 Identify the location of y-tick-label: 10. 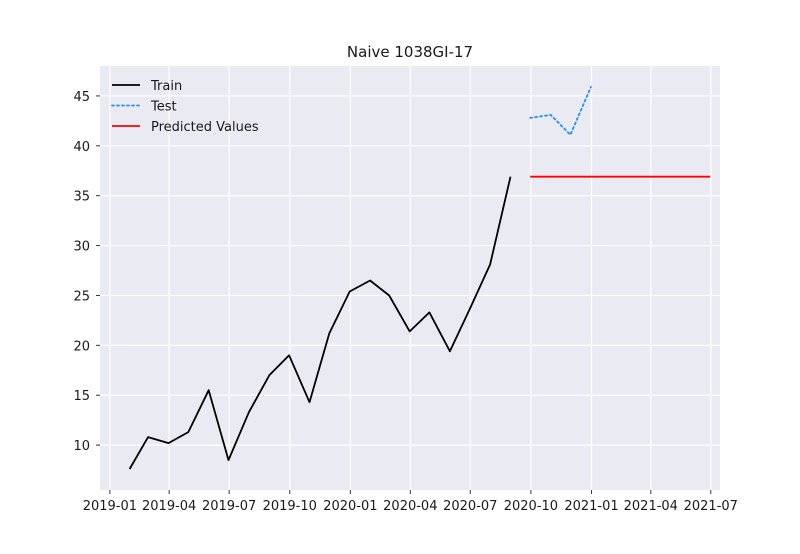
(81, 446).